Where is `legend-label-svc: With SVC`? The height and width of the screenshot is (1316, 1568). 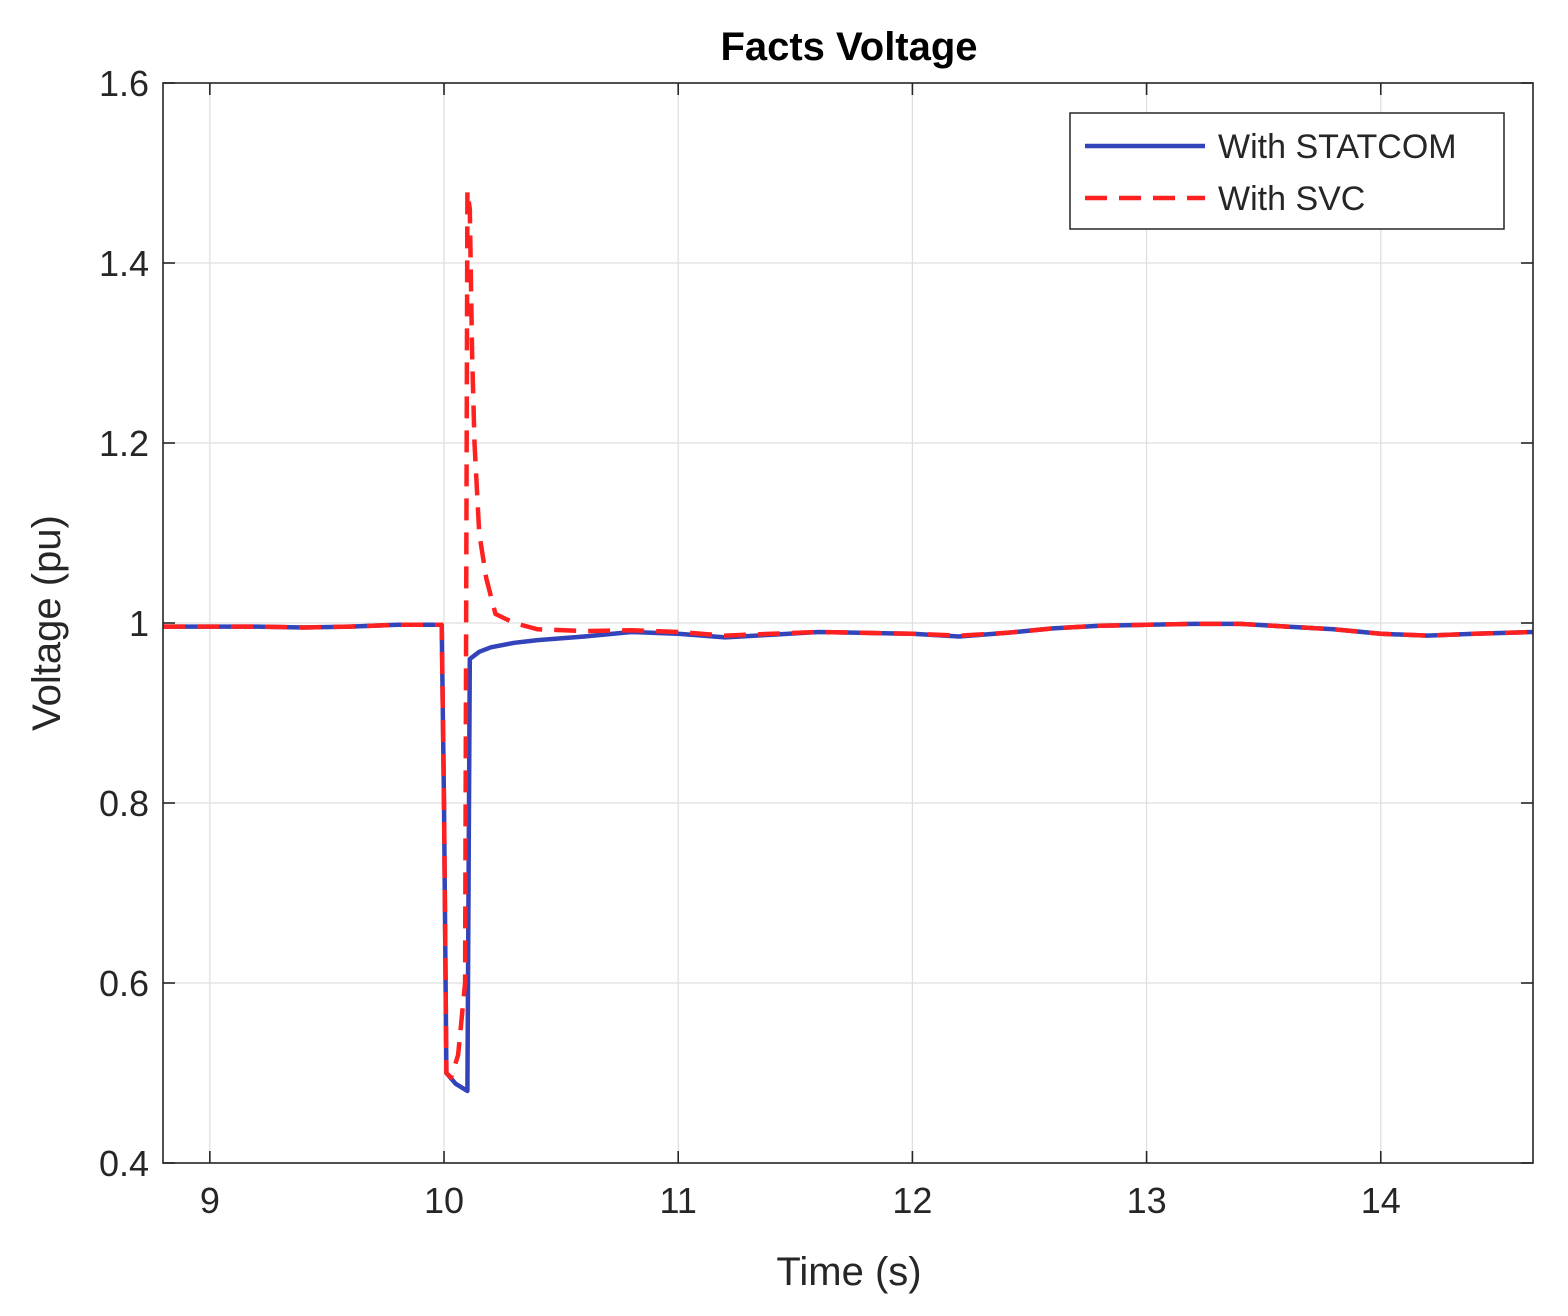 legend-label-svc: With SVC is located at coordinates (1291, 199).